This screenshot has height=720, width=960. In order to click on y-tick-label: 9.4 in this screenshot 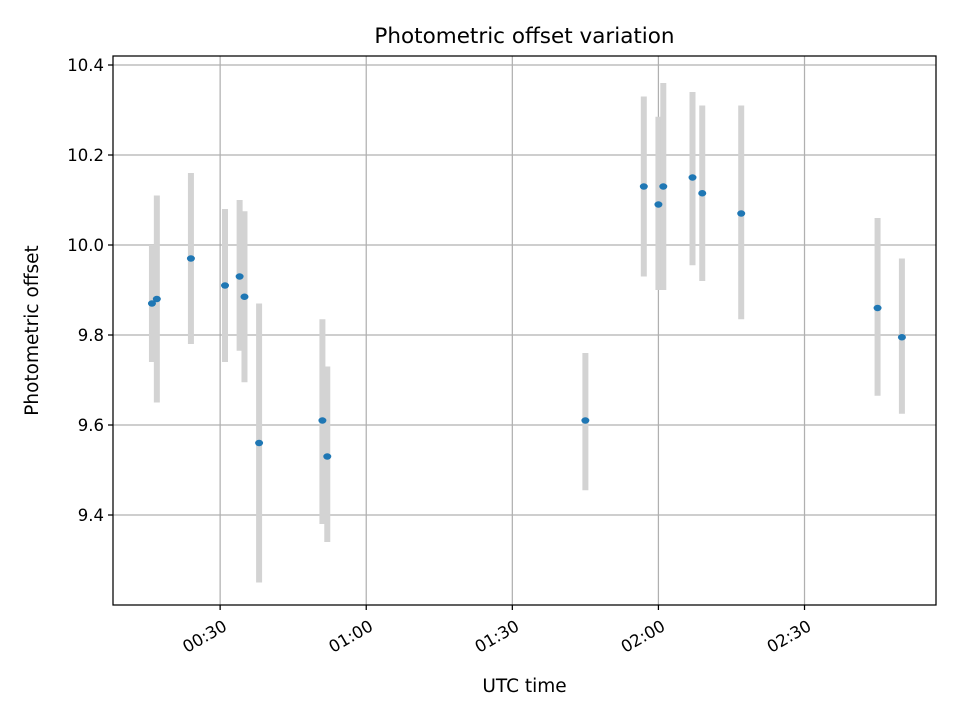, I will do `click(91, 515)`.